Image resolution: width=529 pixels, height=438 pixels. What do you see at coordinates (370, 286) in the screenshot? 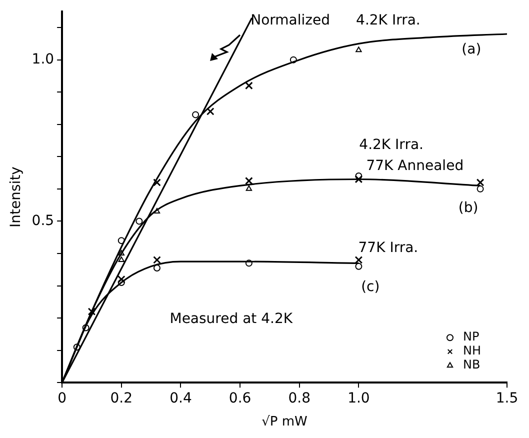
I see `annotation: (c)` at bounding box center [370, 286].